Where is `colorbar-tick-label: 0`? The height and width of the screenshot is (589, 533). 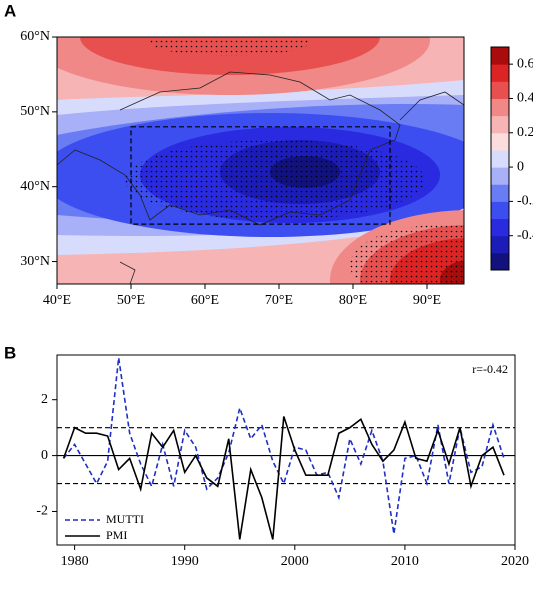
colorbar-tick-label: 0 is located at coordinates (520, 166).